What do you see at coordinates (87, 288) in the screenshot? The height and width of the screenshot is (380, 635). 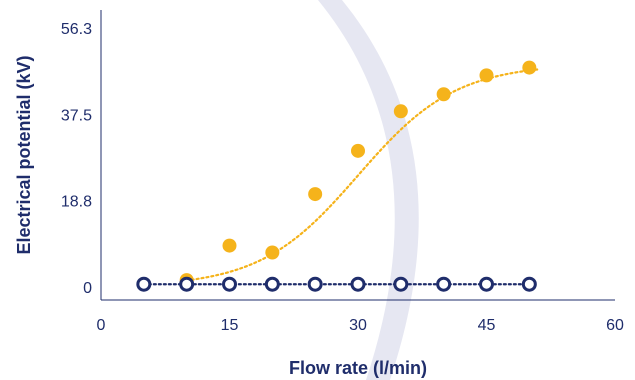 I see `y-tick-label: 0` at bounding box center [87, 288].